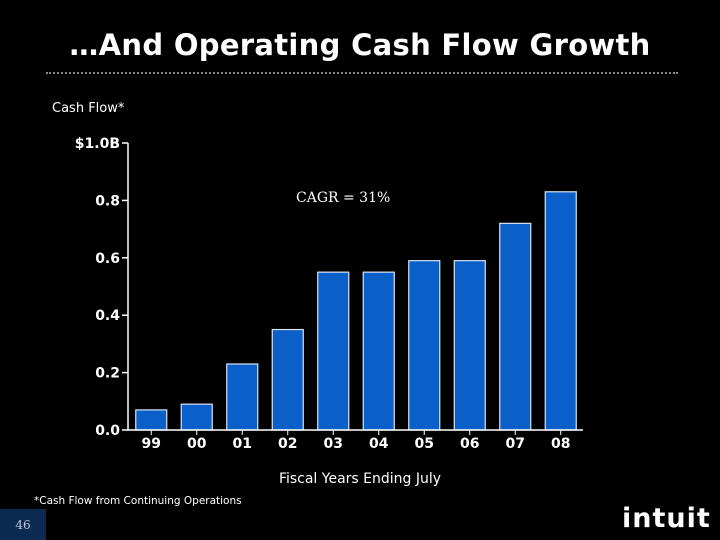 The image size is (720, 540). I want to click on x-tick-label: 07, so click(515, 444).